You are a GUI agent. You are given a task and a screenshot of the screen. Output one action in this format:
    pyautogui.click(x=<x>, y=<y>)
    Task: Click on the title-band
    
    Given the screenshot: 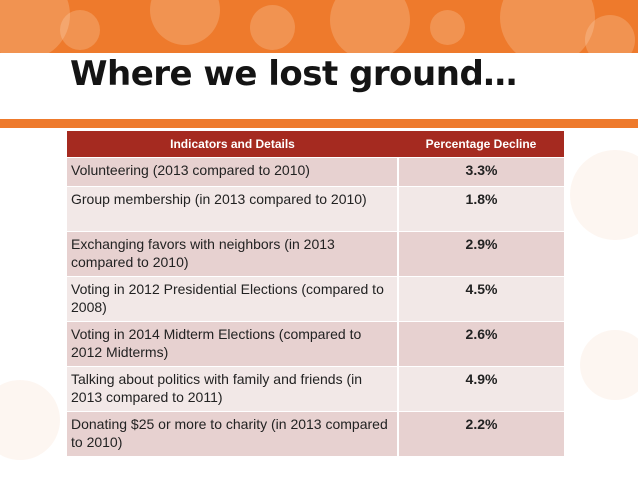 What is the action you would take?
    pyautogui.click(x=319, y=86)
    